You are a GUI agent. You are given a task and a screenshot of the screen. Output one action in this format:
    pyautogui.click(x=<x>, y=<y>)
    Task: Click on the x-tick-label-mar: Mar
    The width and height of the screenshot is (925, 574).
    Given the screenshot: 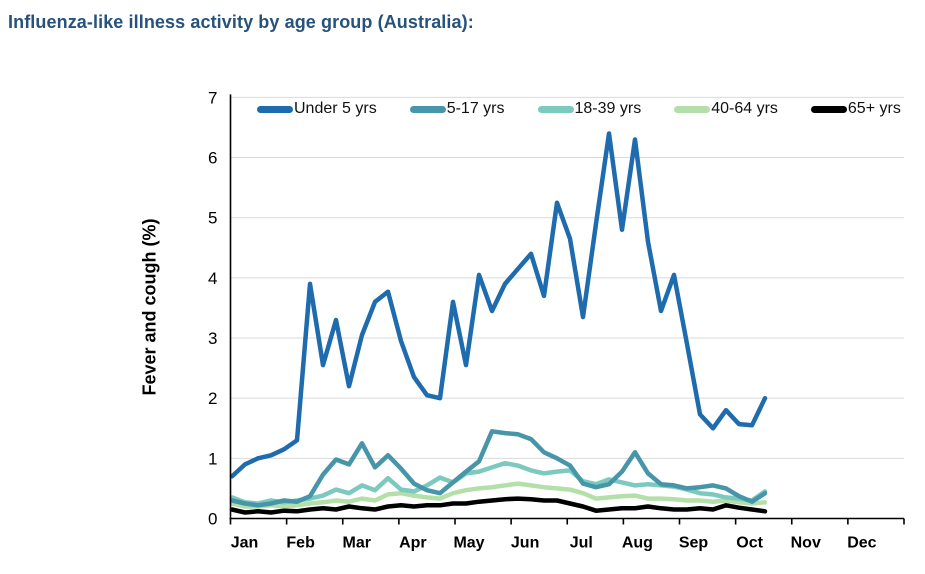 What is the action you would take?
    pyautogui.click(x=357, y=543)
    